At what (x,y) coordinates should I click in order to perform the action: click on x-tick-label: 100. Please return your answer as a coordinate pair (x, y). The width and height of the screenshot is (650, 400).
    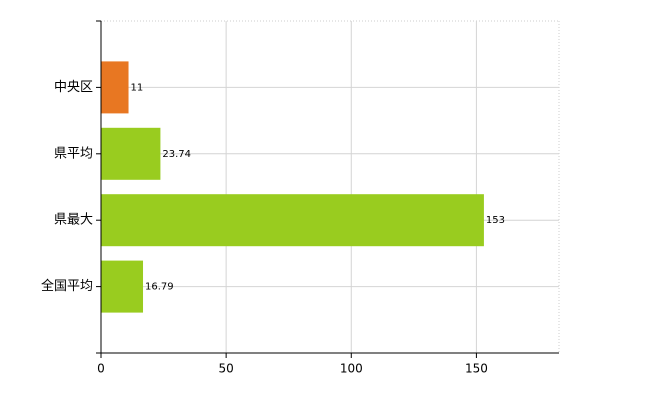
    Looking at the image, I should click on (351, 369).